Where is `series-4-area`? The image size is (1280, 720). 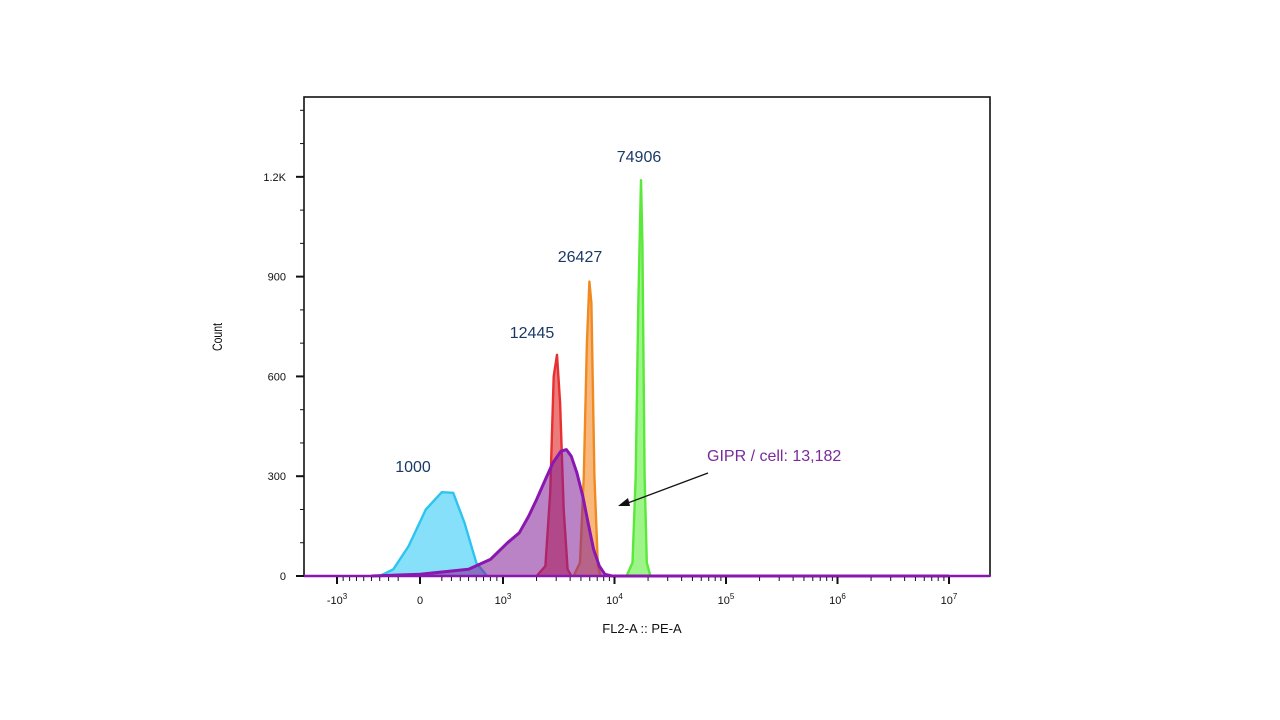
series-4-area is located at coordinates (660, 512).